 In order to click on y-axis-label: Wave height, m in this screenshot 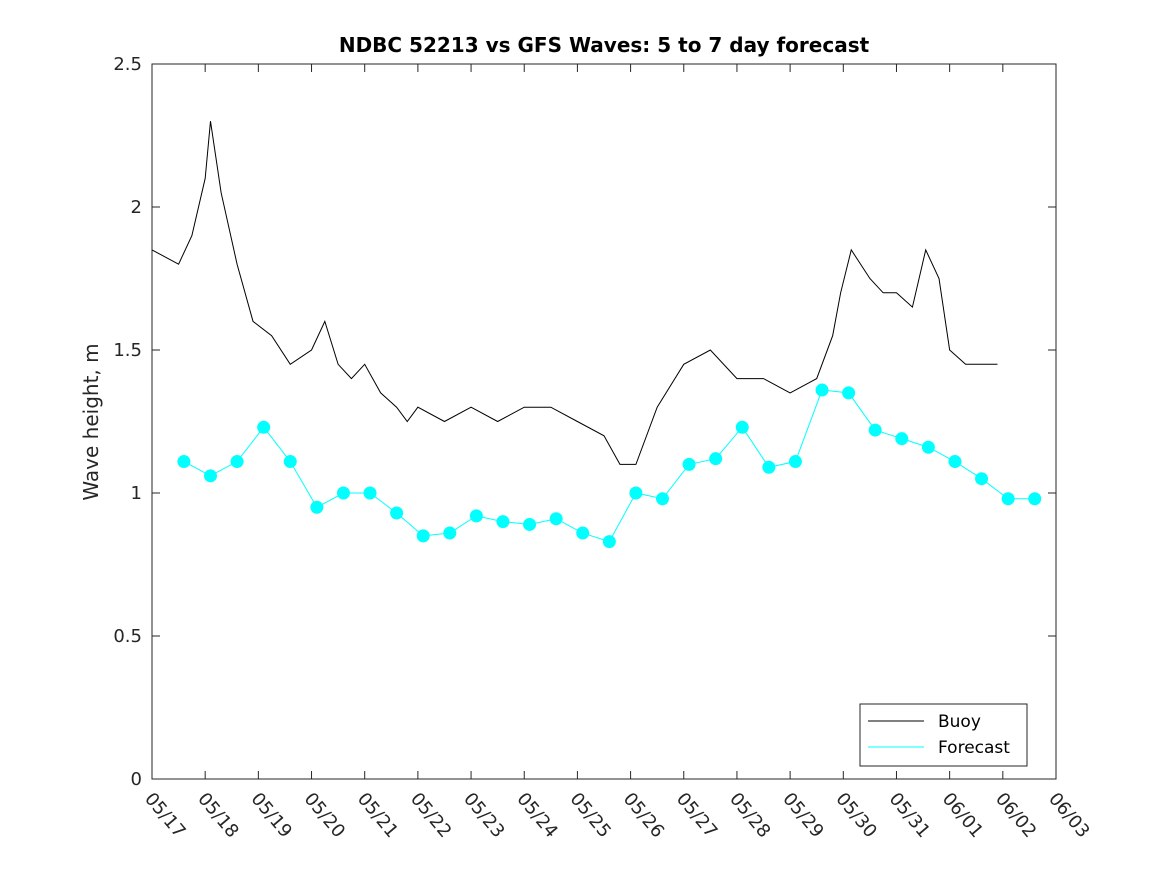, I will do `click(91, 421)`.